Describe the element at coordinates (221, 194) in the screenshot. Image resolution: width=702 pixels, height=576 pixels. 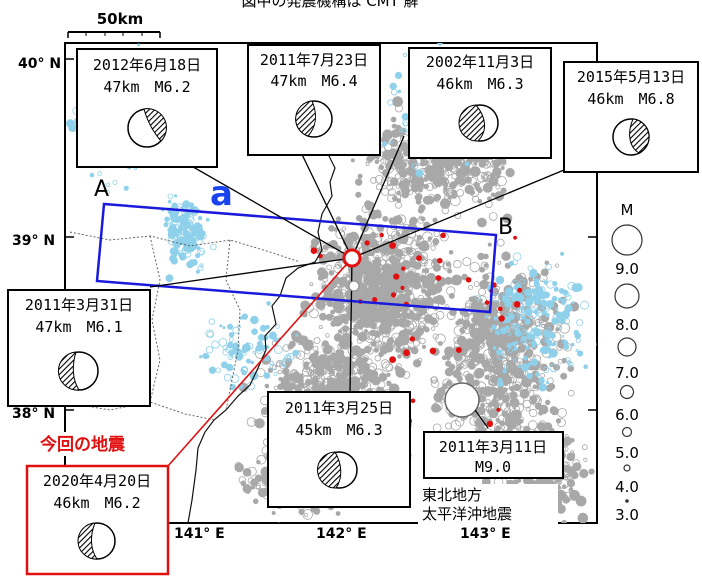
I see `section-label-a: a` at that location.